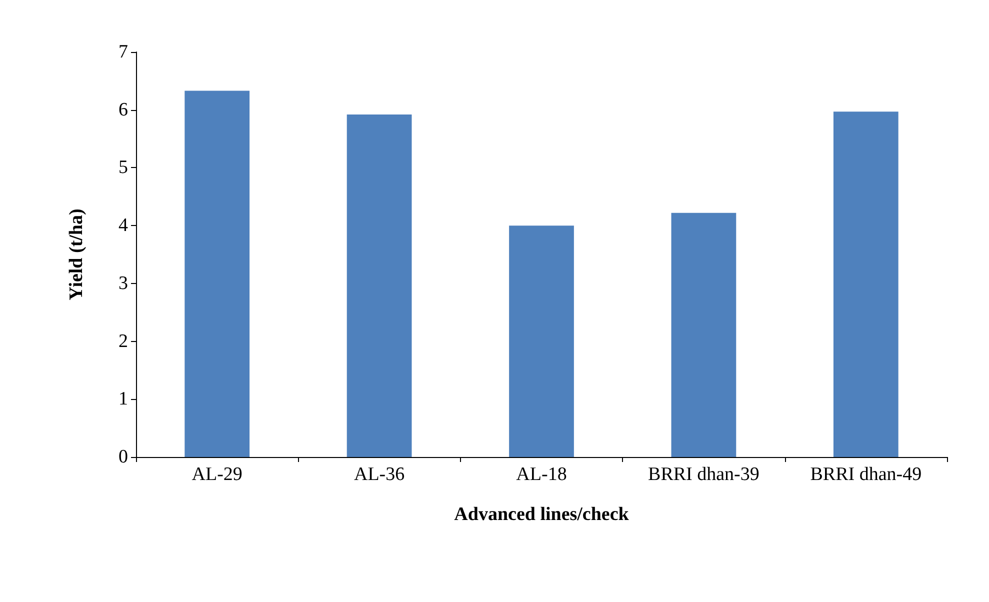 This screenshot has height=602, width=989. What do you see at coordinates (123, 167) in the screenshot?
I see `y-tick-label: 5` at bounding box center [123, 167].